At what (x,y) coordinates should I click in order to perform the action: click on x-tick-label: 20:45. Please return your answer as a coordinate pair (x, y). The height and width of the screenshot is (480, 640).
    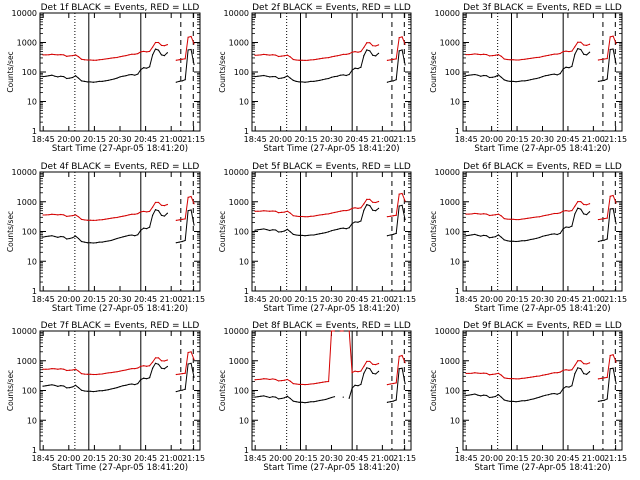
    Looking at the image, I should click on (567, 139).